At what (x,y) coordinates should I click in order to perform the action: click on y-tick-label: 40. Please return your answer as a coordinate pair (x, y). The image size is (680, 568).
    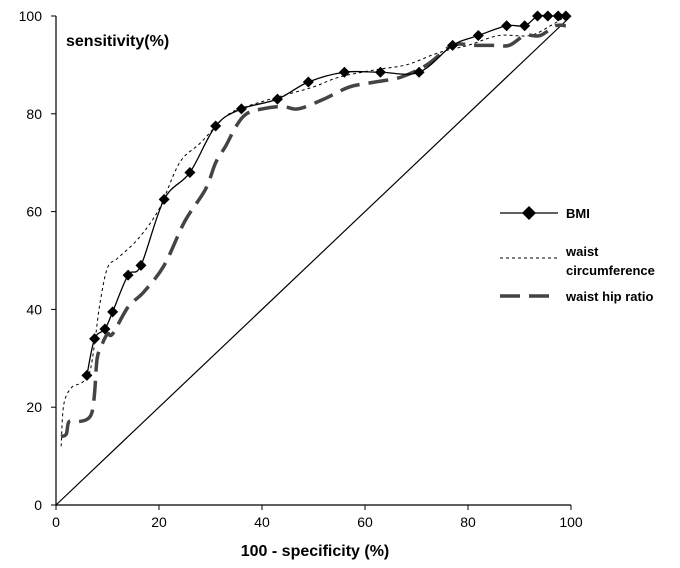
    Looking at the image, I should click on (34, 309).